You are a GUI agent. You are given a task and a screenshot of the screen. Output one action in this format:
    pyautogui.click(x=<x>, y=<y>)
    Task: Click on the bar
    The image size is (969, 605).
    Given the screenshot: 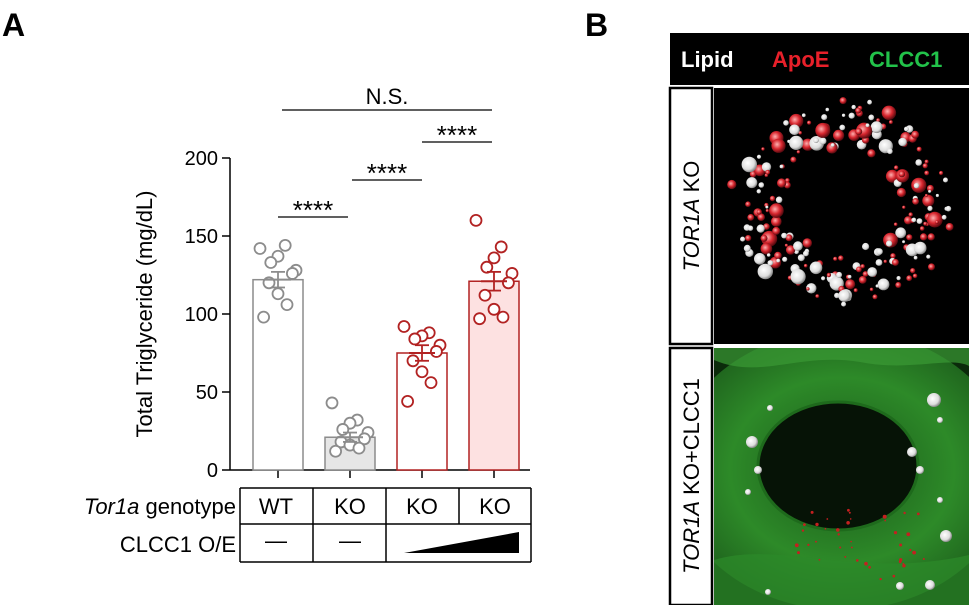 What is the action you would take?
    pyautogui.click(x=278, y=374)
    